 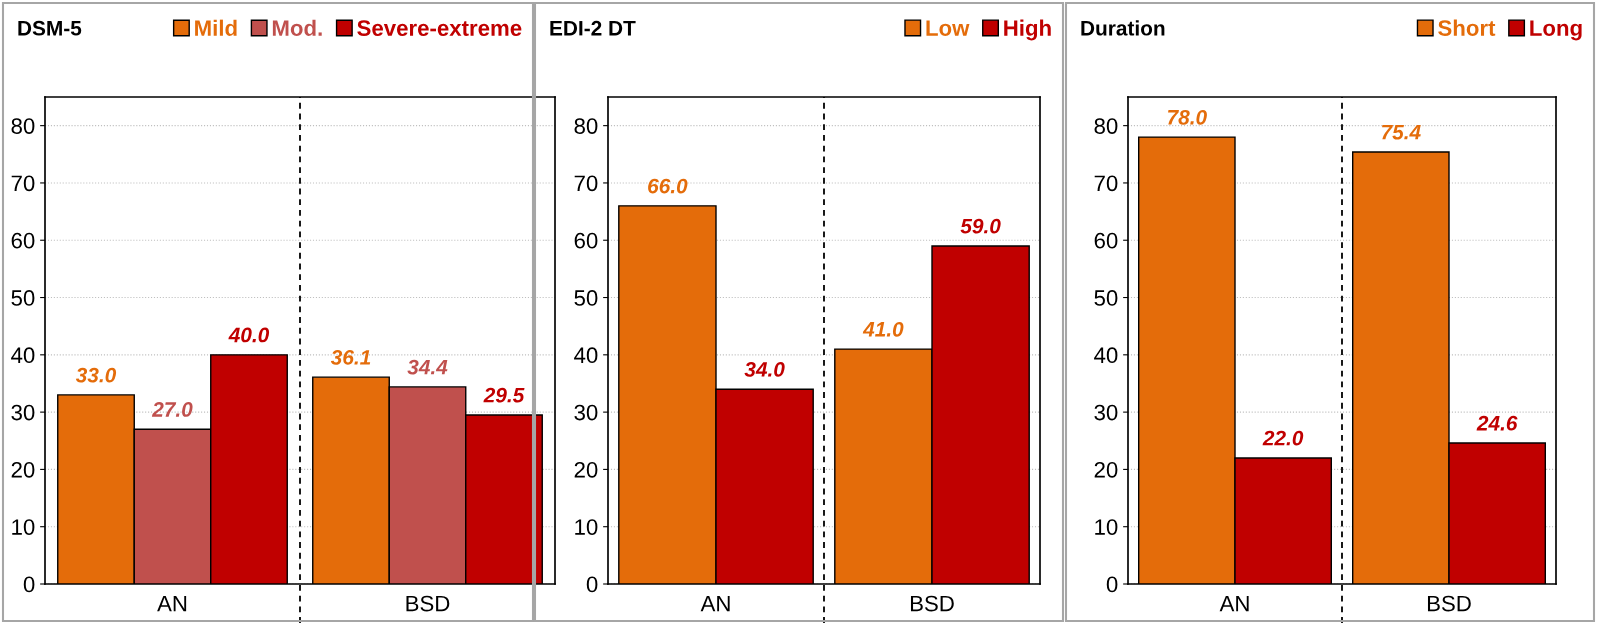 What do you see at coordinates (764, 369) in the screenshot?
I see `data-label: 34.0` at bounding box center [764, 369].